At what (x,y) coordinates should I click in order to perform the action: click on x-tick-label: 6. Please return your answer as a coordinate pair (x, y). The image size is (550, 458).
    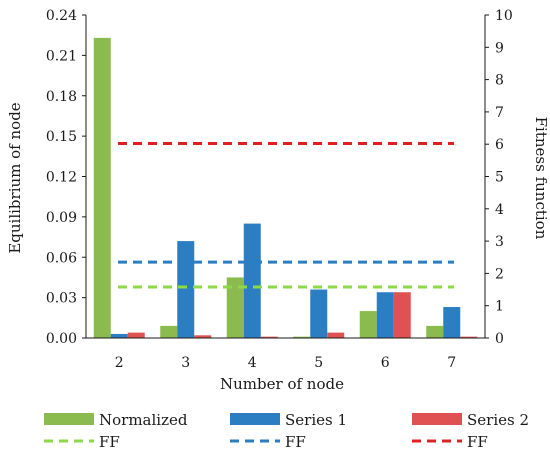
    Looking at the image, I should click on (385, 363).